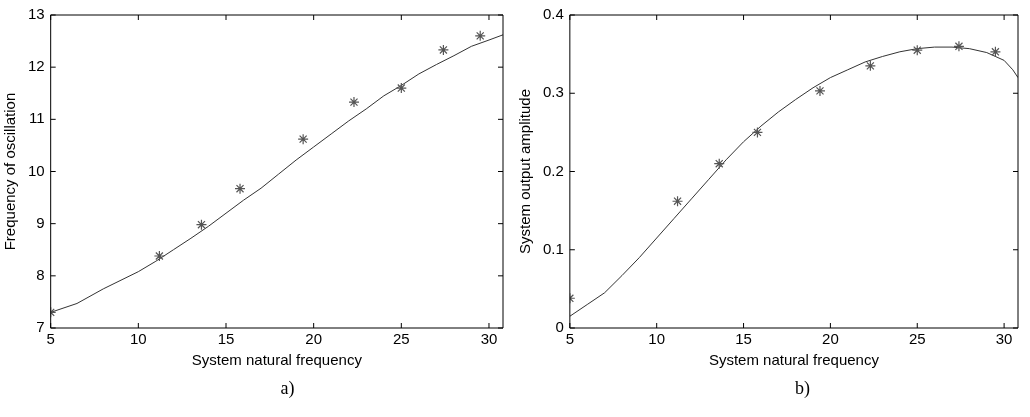 This screenshot has width=1030, height=417. Describe the element at coordinates (287, 388) in the screenshot. I see `text: a)` at that location.